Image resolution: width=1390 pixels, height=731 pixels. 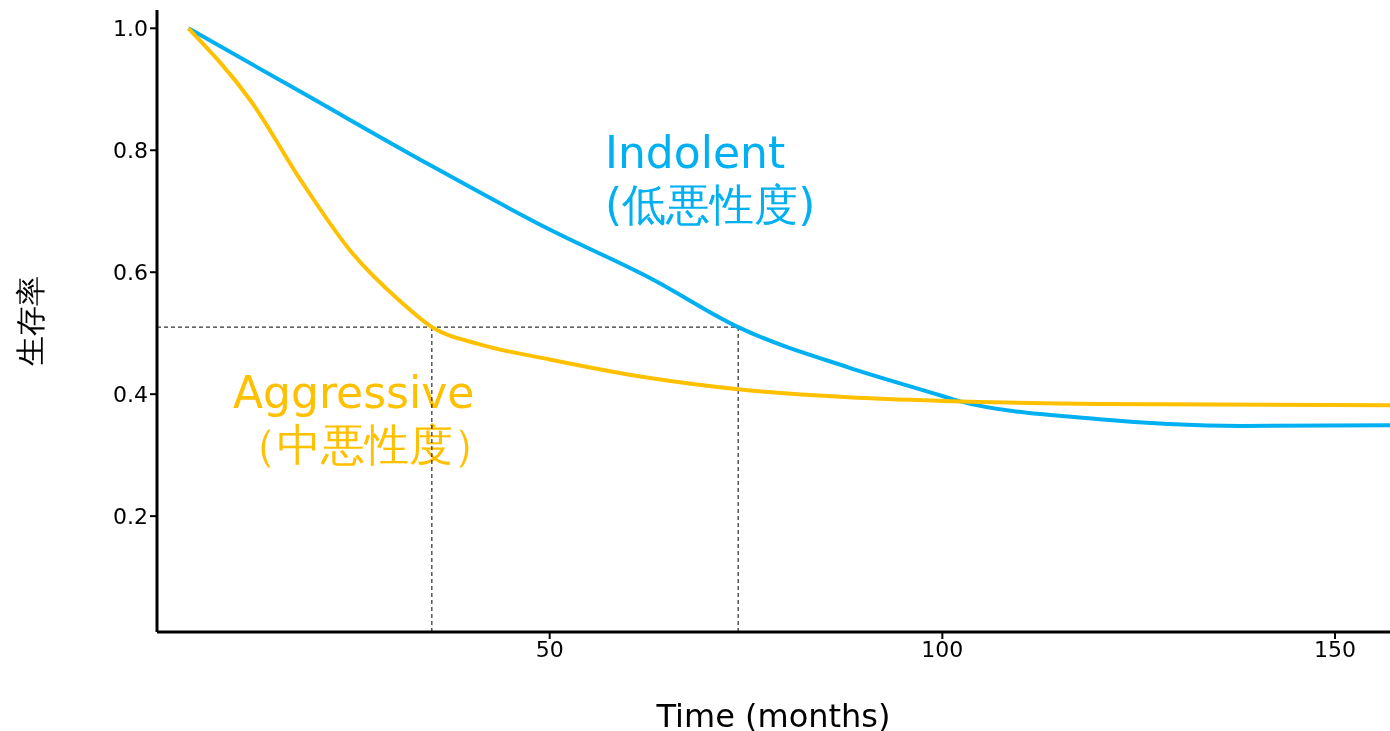 I want to click on x-axis-title: Time (months), so click(x=773, y=714).